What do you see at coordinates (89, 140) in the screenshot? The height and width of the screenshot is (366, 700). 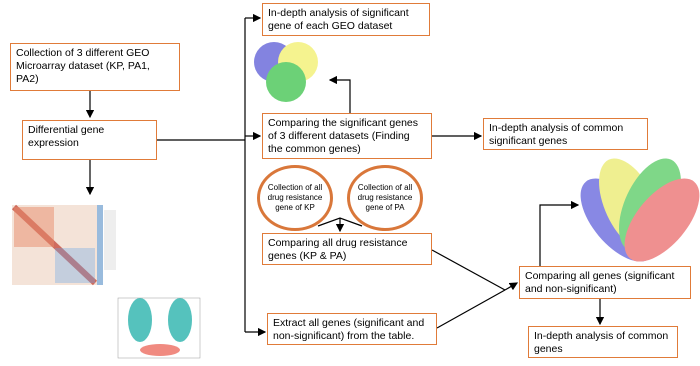 I see `node-differential: Differential gene expression` at bounding box center [89, 140].